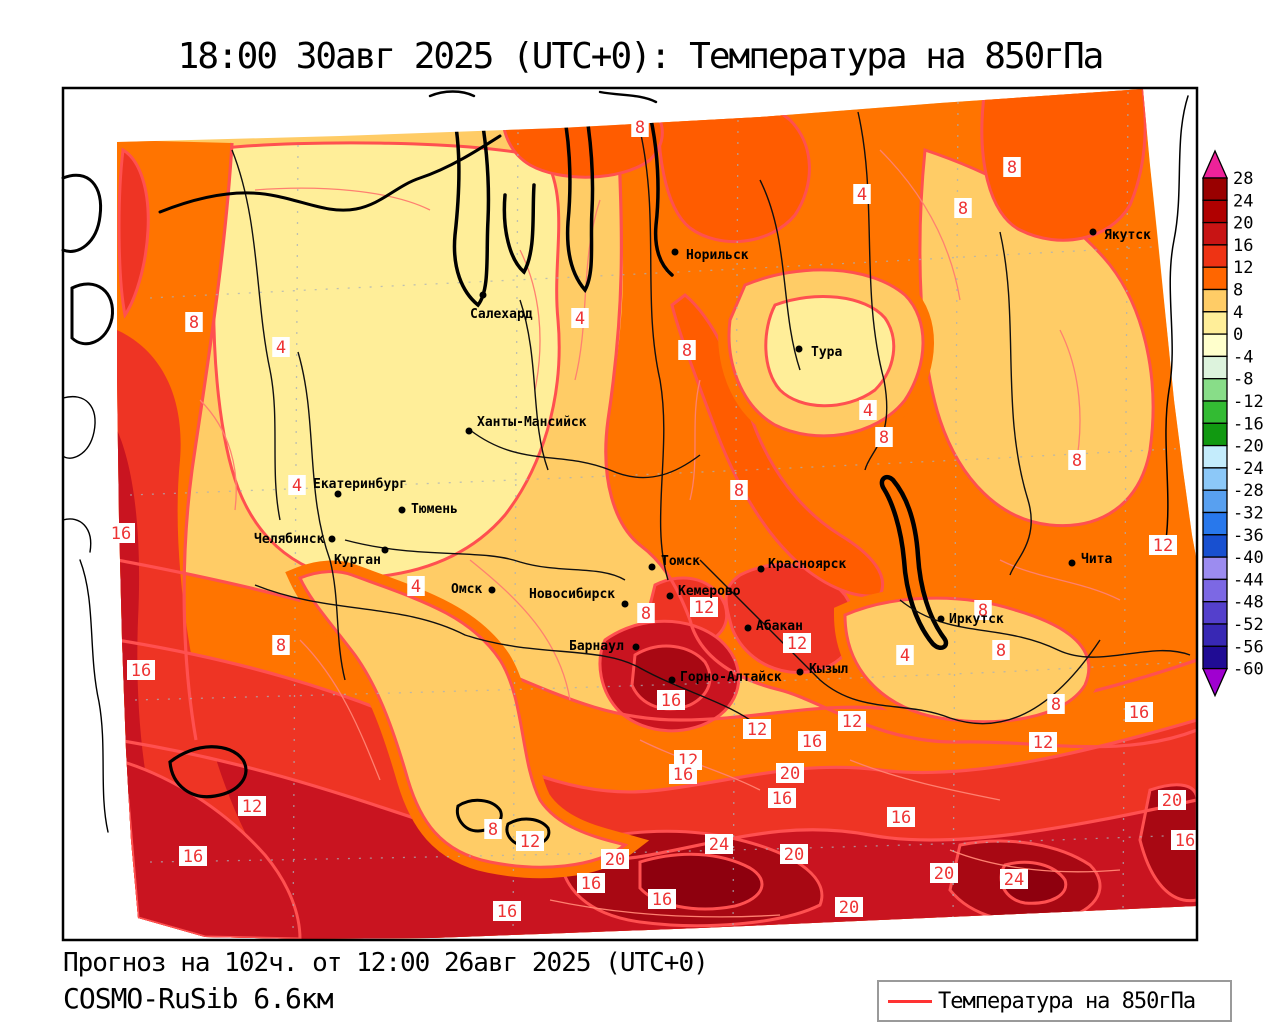 This screenshot has width=1280, height=1024. I want to click on colorbar-tick: -16, so click(1248, 424).